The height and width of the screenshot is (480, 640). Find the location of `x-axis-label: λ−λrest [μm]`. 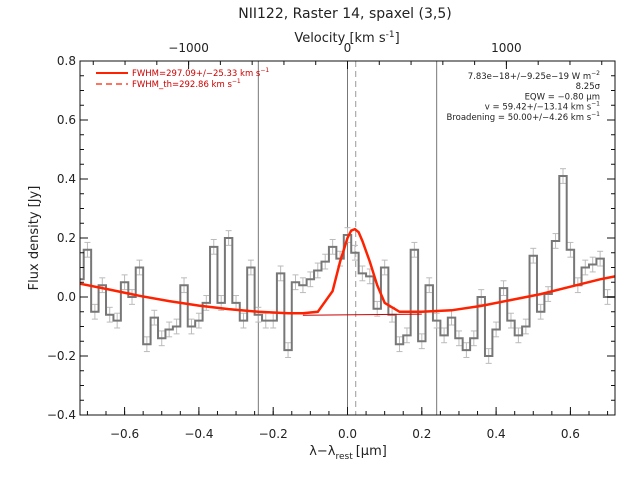

x-axis-label: λ−λrest [μm] is located at coordinates (348, 453).